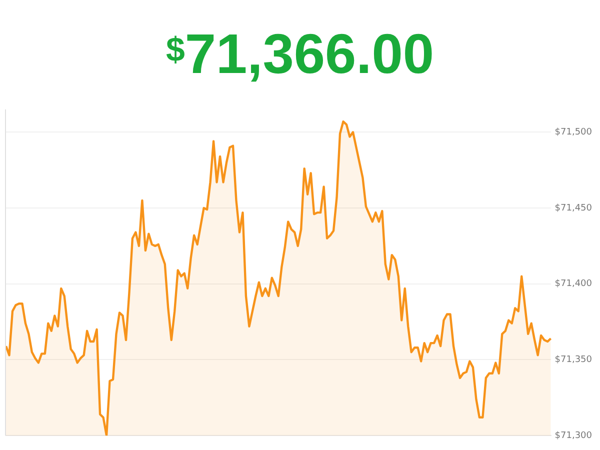 The image size is (600, 450). I want to click on y-tick-label: $71,300, so click(573, 435).